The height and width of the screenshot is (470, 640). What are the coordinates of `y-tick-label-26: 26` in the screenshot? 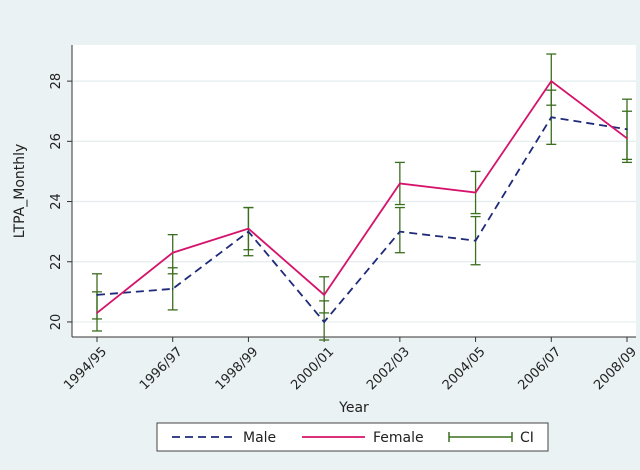 It's located at (56, 141).